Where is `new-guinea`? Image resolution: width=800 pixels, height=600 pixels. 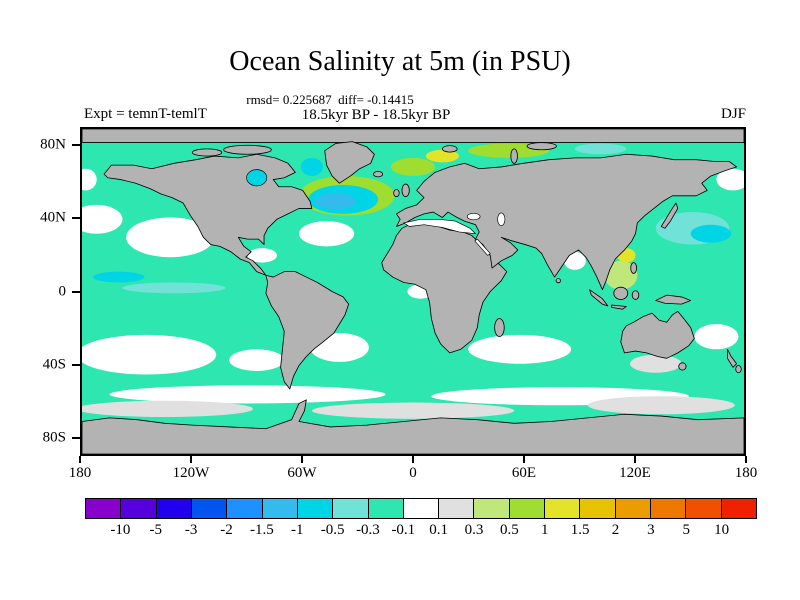 new-guinea is located at coordinates (673, 299).